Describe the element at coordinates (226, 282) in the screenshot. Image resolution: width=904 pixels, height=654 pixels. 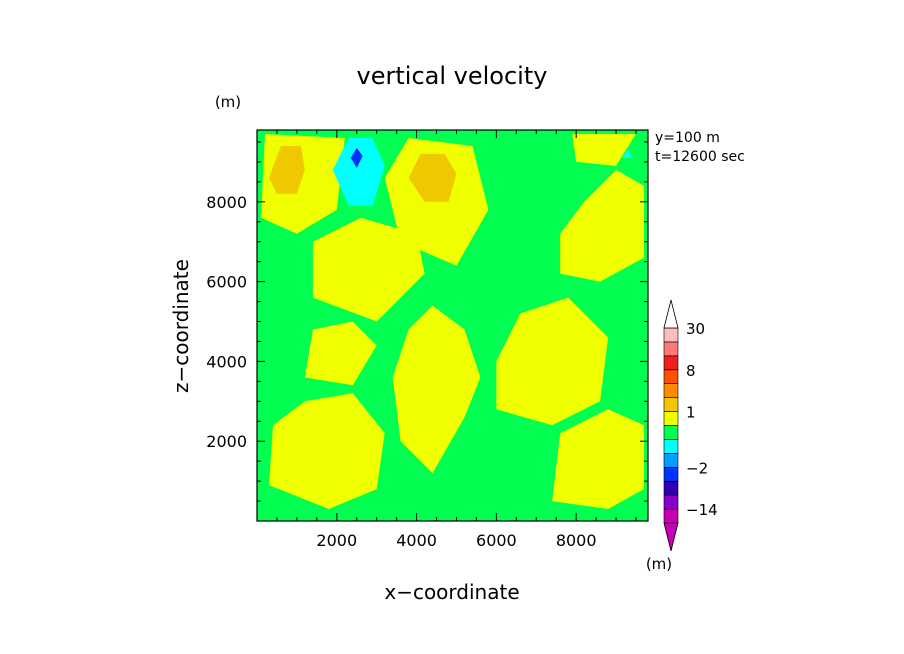
I see `y-tick-label: 6000` at that location.